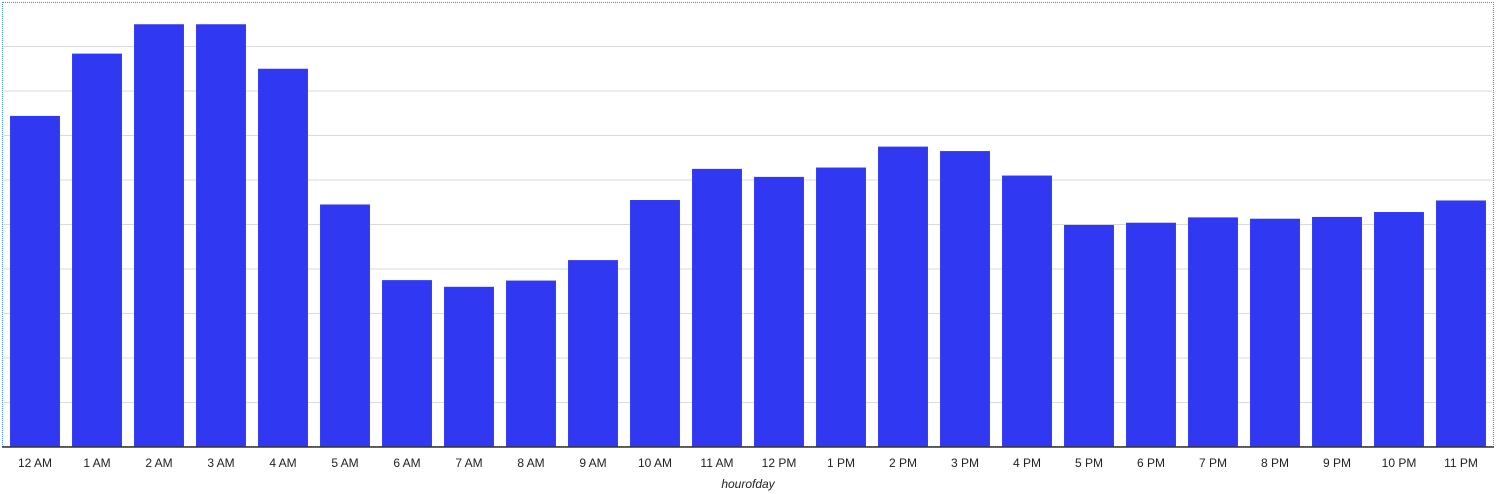 The height and width of the screenshot is (494, 1512). What do you see at coordinates (1337, 331) in the screenshot?
I see `bar-9-pm` at bounding box center [1337, 331].